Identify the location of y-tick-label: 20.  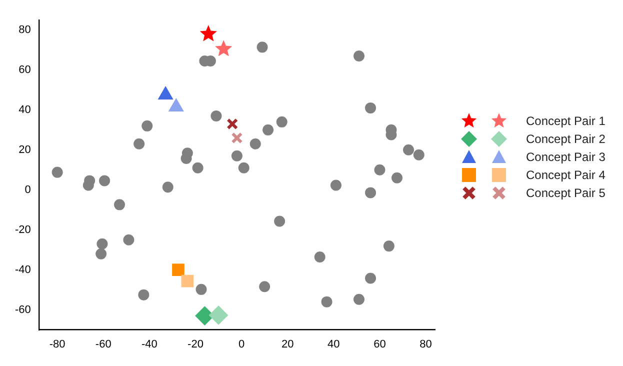
(24, 150).